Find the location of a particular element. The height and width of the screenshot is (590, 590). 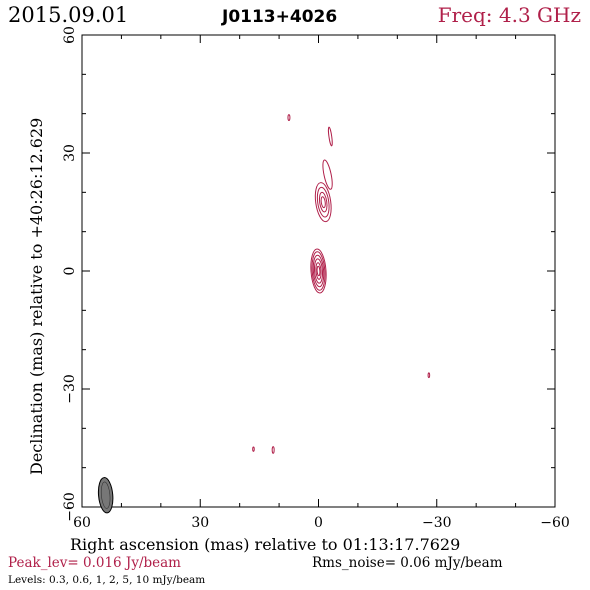

x-tick-label: −30 is located at coordinates (437, 523).